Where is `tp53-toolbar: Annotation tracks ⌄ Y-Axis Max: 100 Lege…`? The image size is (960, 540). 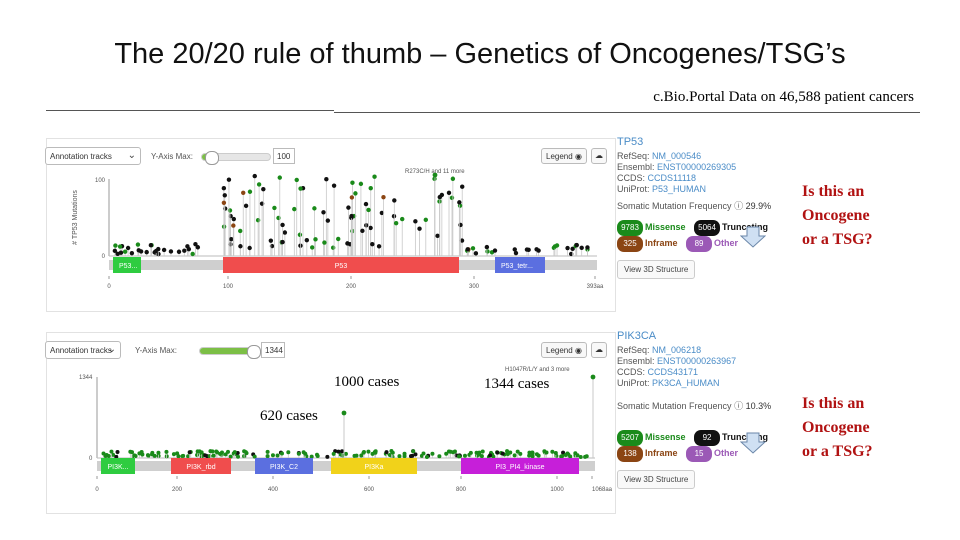
tp53-toolbar: Annotation tracks ⌄ Y-Axis Max: 100 Lege… is located at coordinates (330, 154).